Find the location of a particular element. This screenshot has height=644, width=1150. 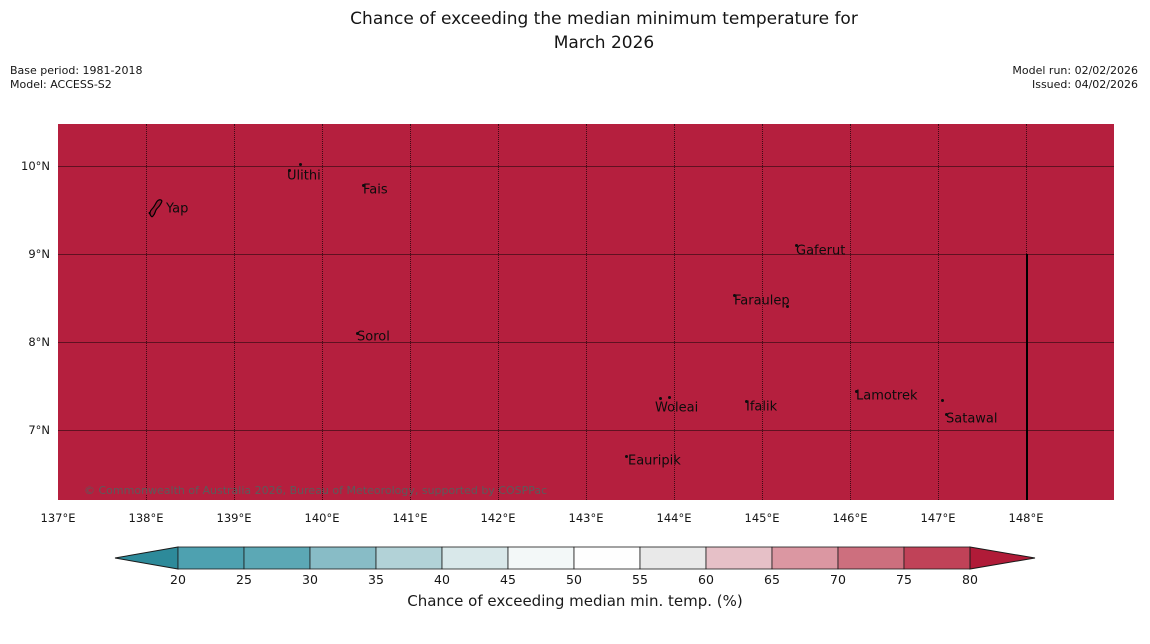

x-tick-label: 144°E is located at coordinates (674, 518).